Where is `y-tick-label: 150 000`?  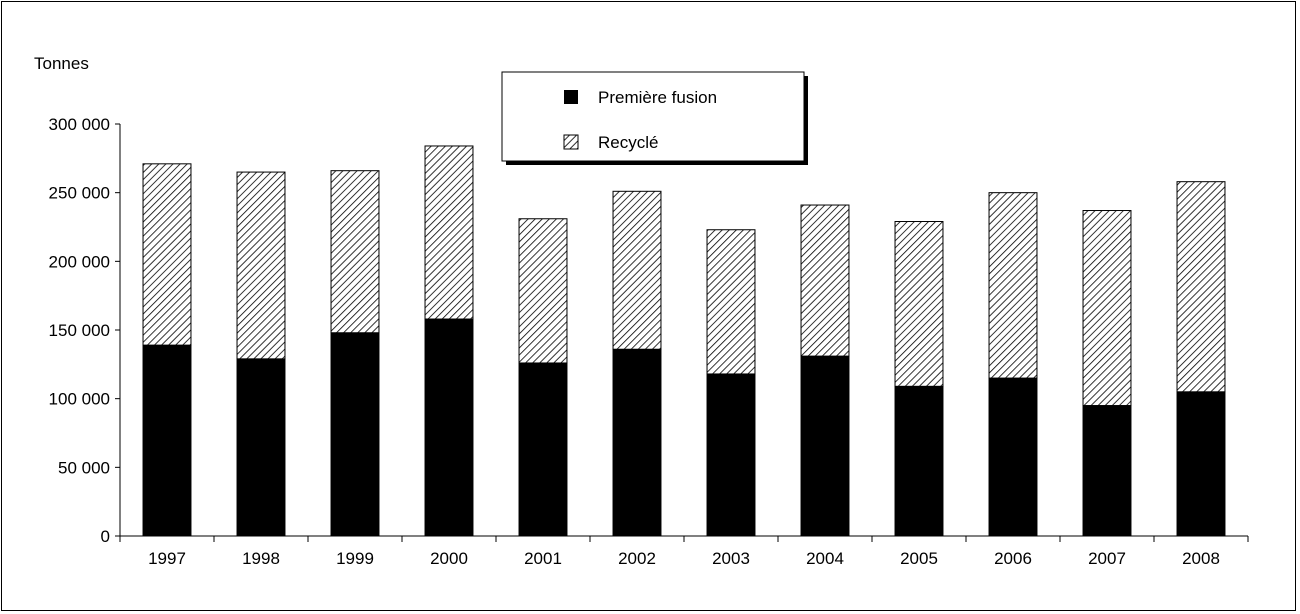 y-tick-label: 150 000 is located at coordinates (79, 330).